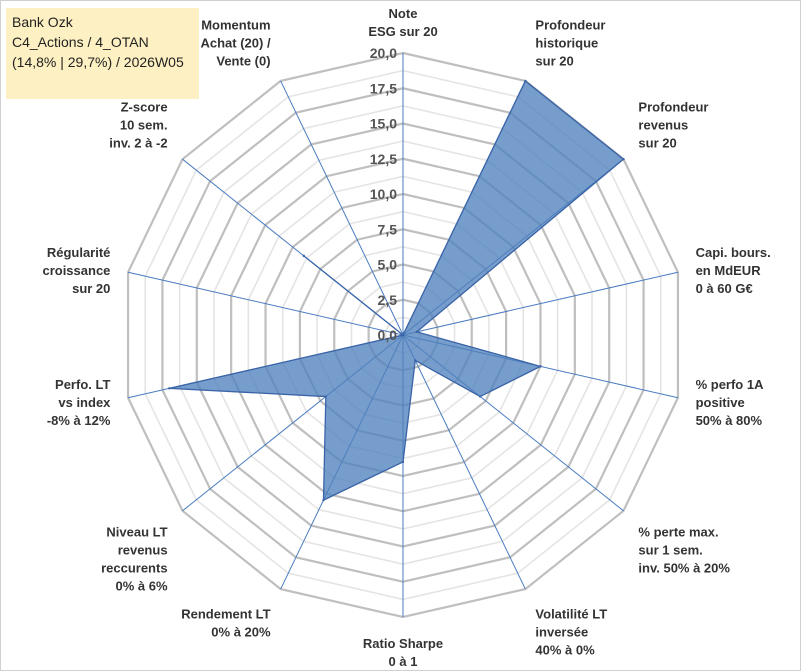 This screenshot has height=671, width=801. I want to click on axis-label: Perfo. LT vs index -8% à 12%, so click(79, 402).